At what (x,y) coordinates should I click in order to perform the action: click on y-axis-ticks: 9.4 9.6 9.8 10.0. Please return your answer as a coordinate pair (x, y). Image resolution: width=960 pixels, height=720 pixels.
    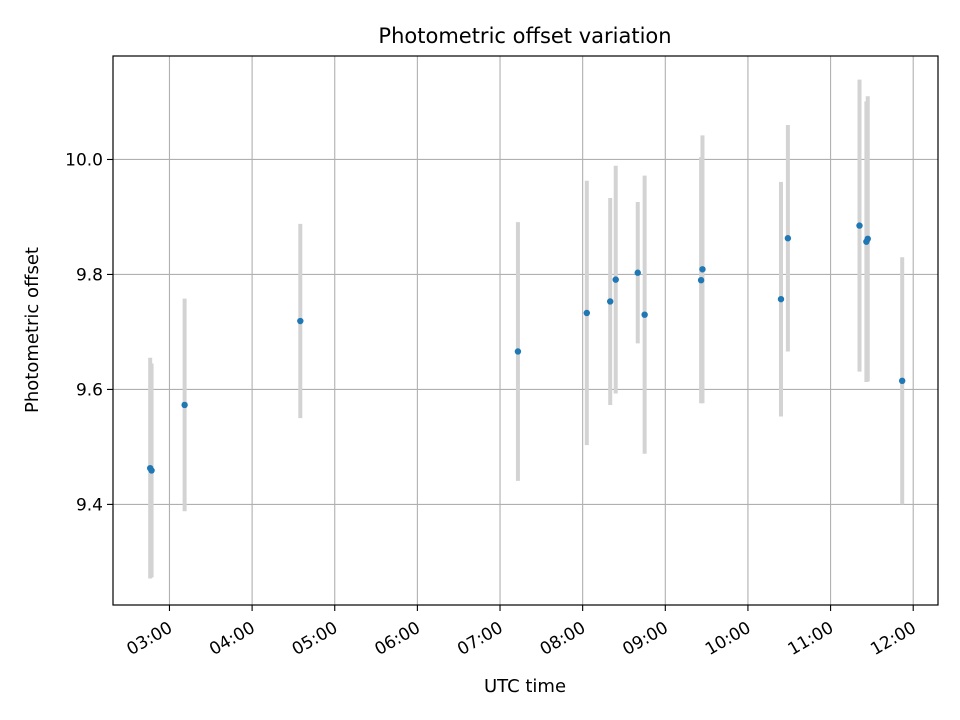
    Looking at the image, I should click on (89, 332).